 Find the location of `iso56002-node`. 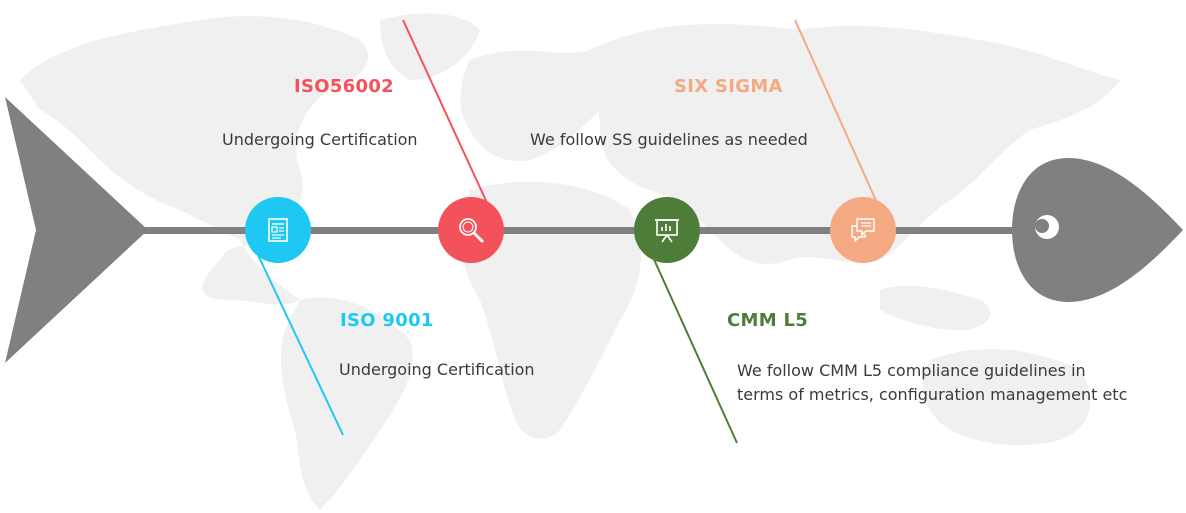

iso56002-node is located at coordinates (471, 230).